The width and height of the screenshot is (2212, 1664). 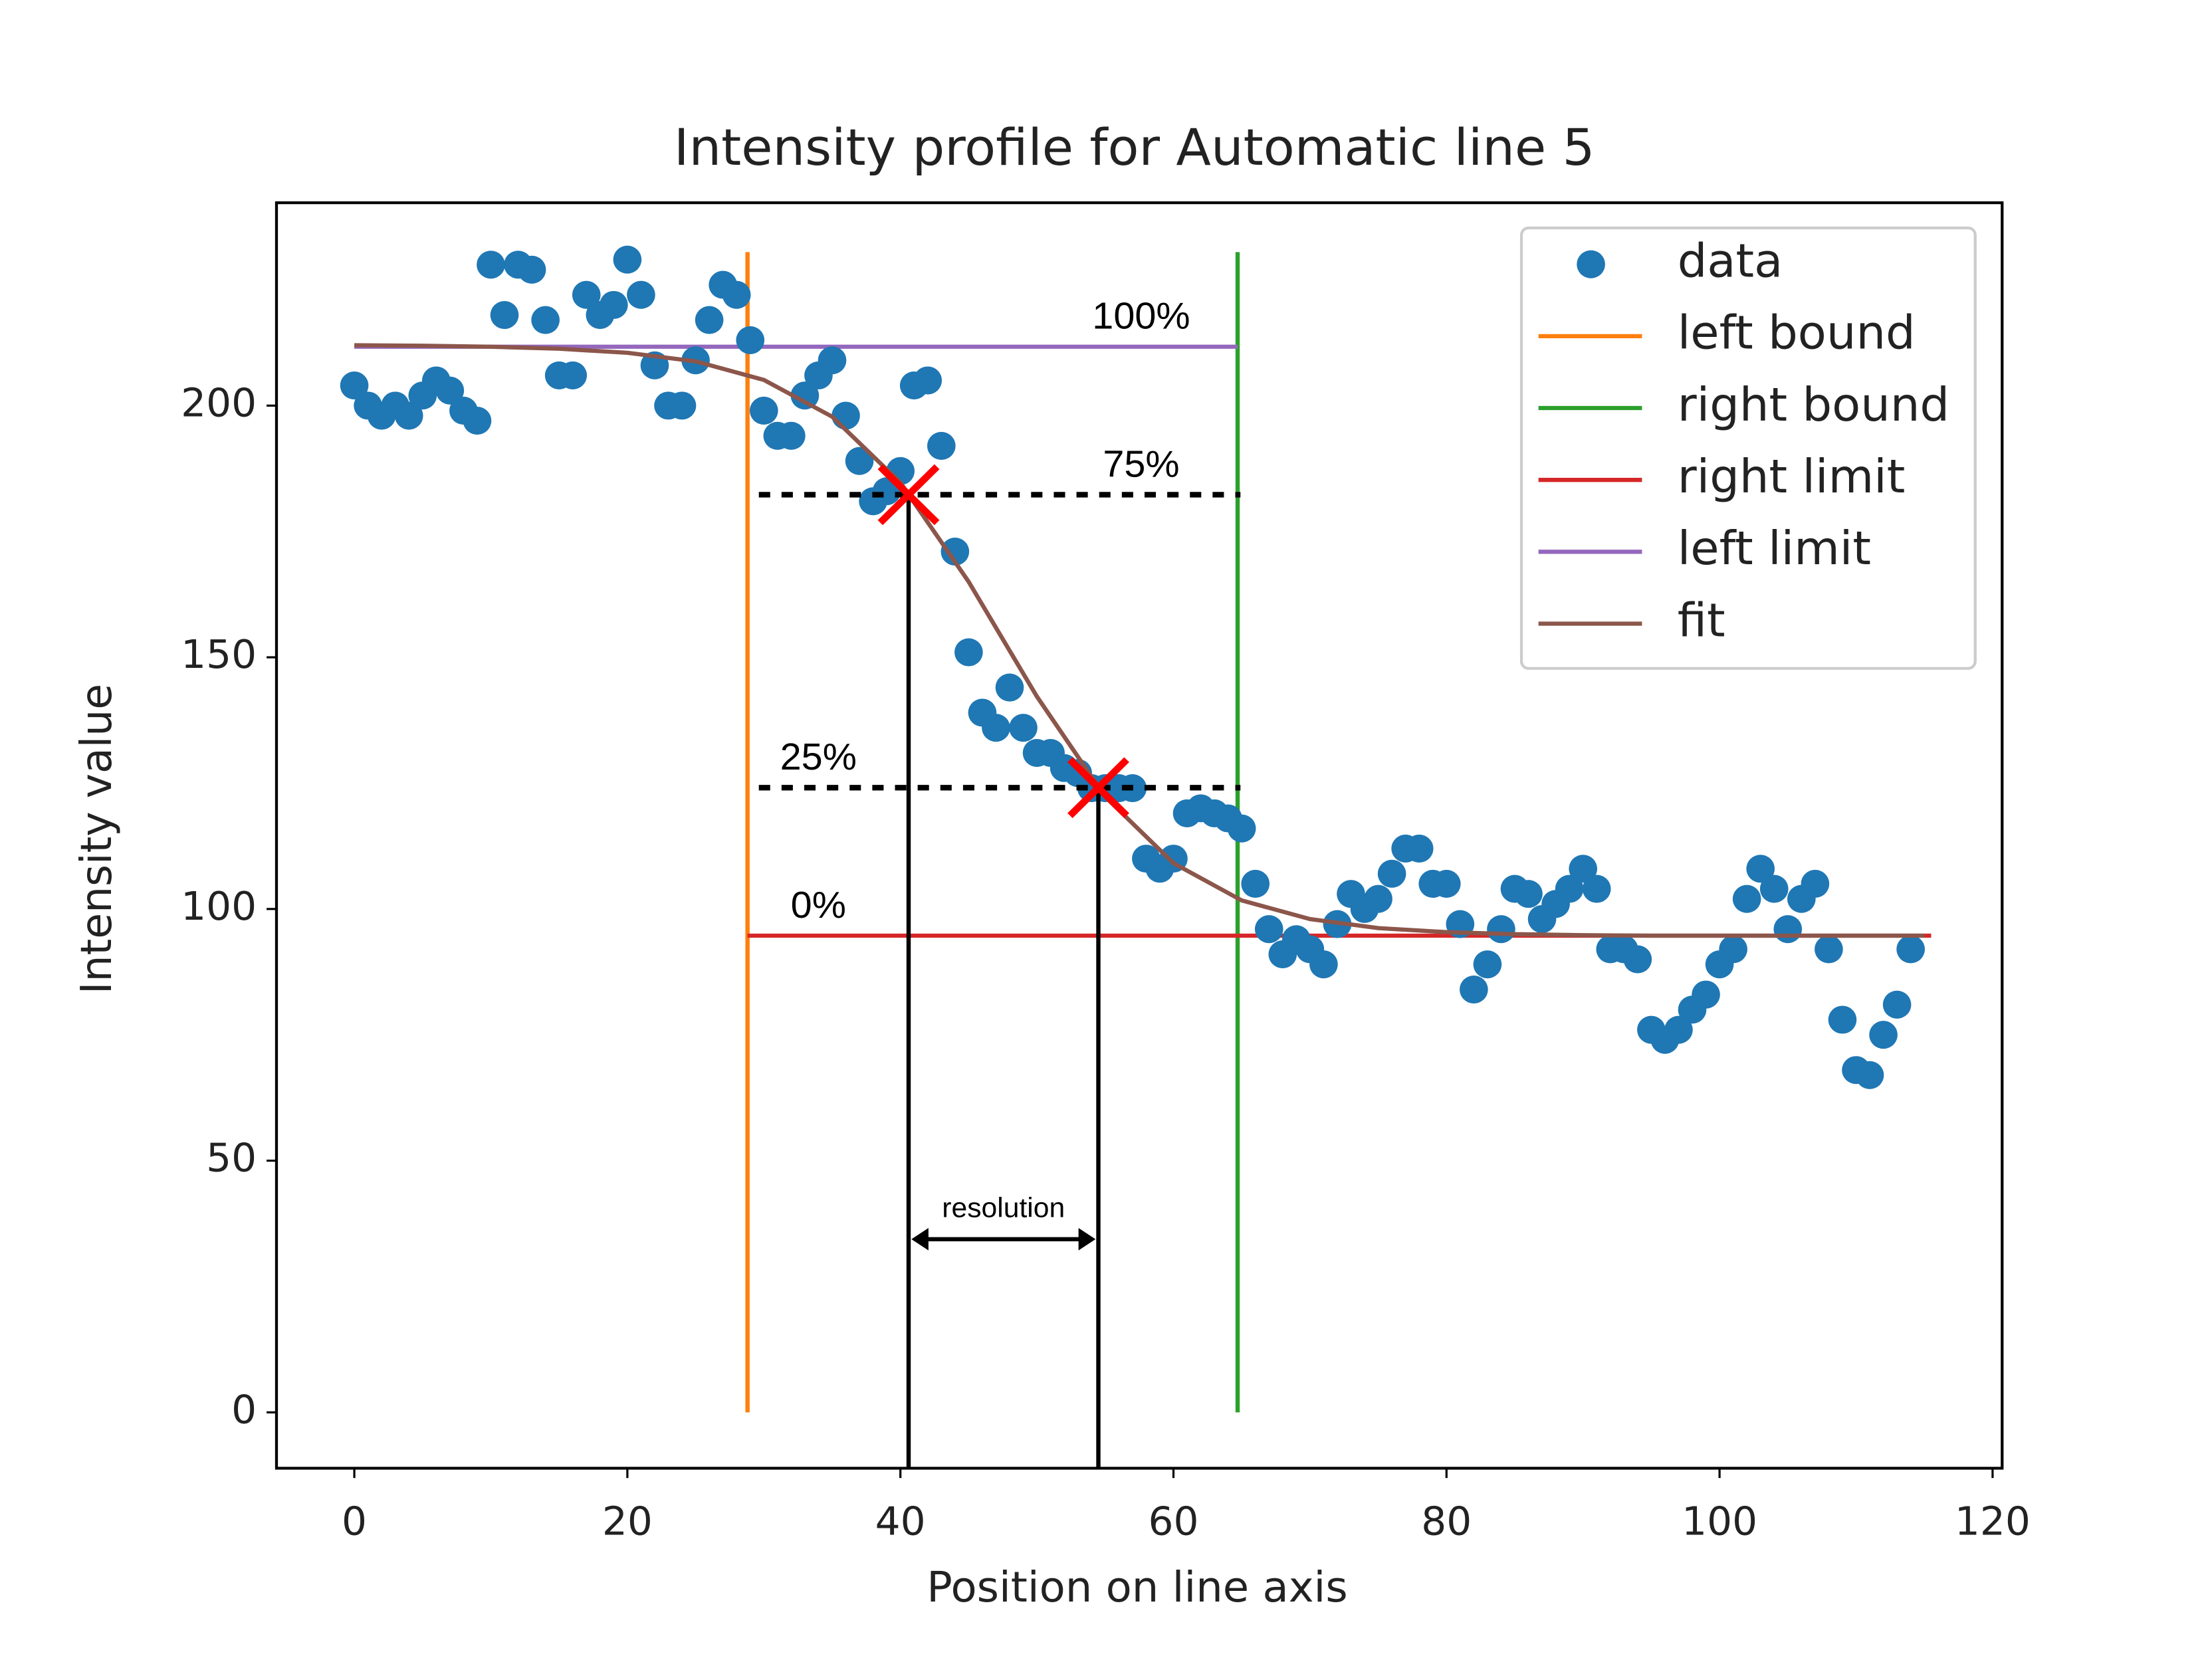 What do you see at coordinates (1141, 316) in the screenshot?
I see `level-label: 100%` at bounding box center [1141, 316].